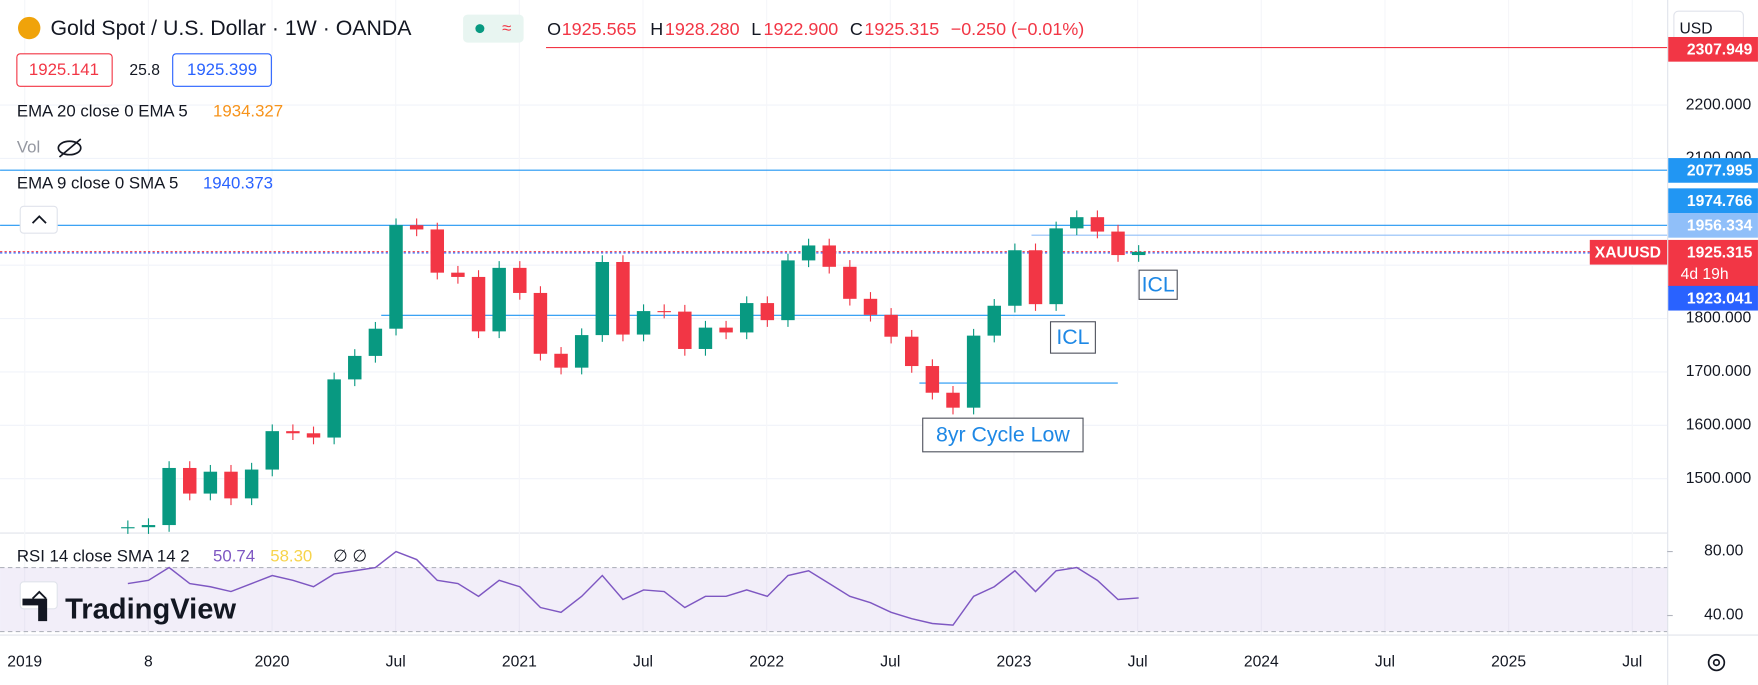  What do you see at coordinates (1720, 201) in the screenshot?
I see `price-label: 1974.766` at bounding box center [1720, 201].